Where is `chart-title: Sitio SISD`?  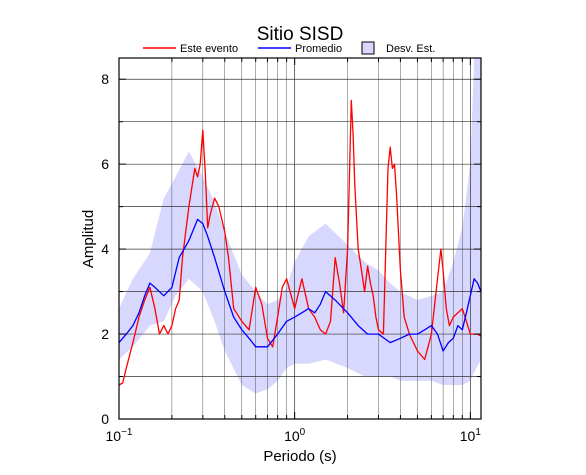 chart-title: Sitio SISD is located at coordinates (300, 34).